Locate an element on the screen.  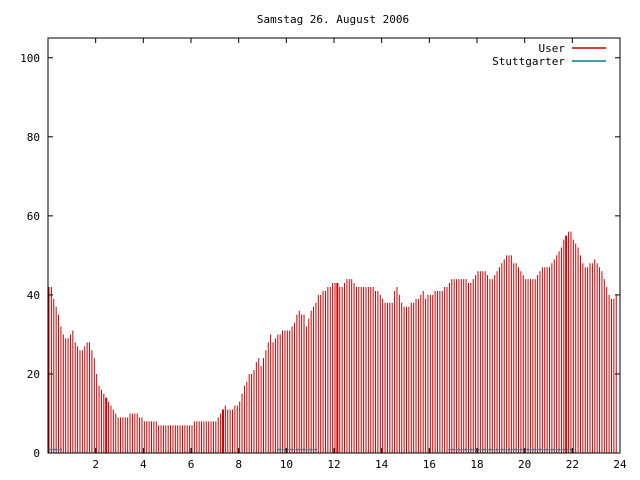
y-tick-label-40: 40 is located at coordinates (33, 295).